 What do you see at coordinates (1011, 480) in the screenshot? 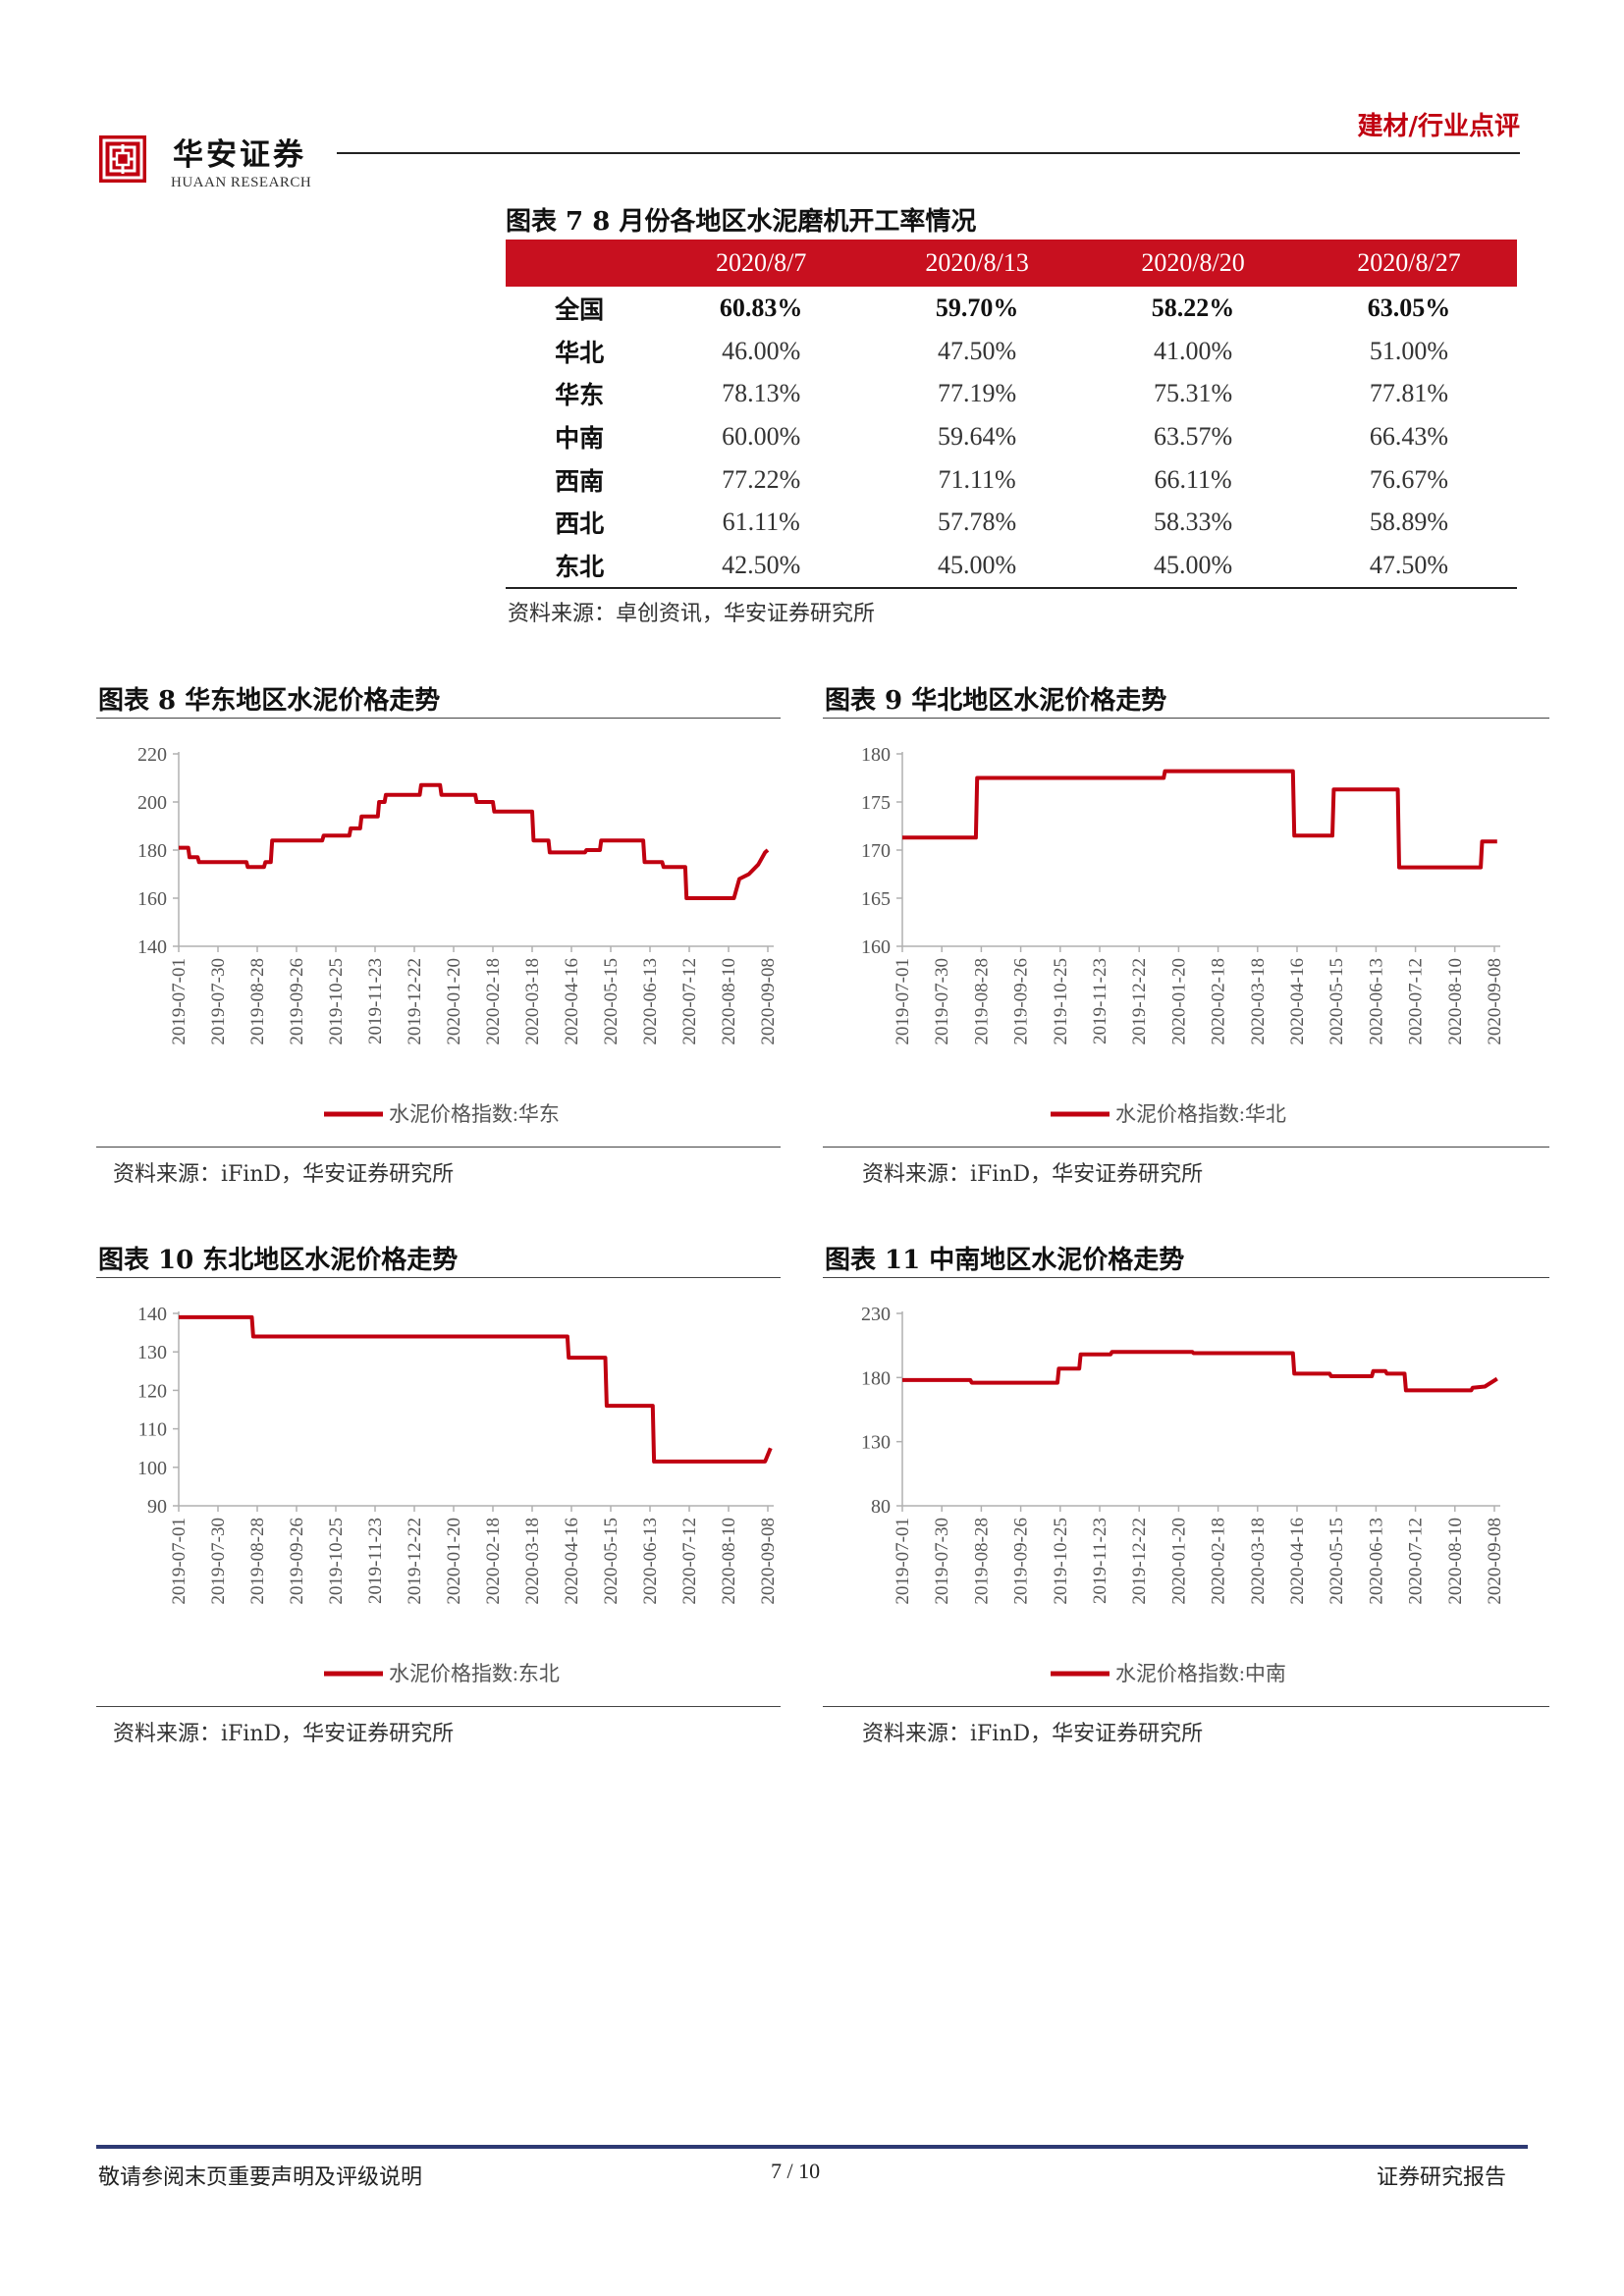
I see `table-row: 西南 77.22% 71.11% 66.11% 76.67%` at bounding box center [1011, 480].